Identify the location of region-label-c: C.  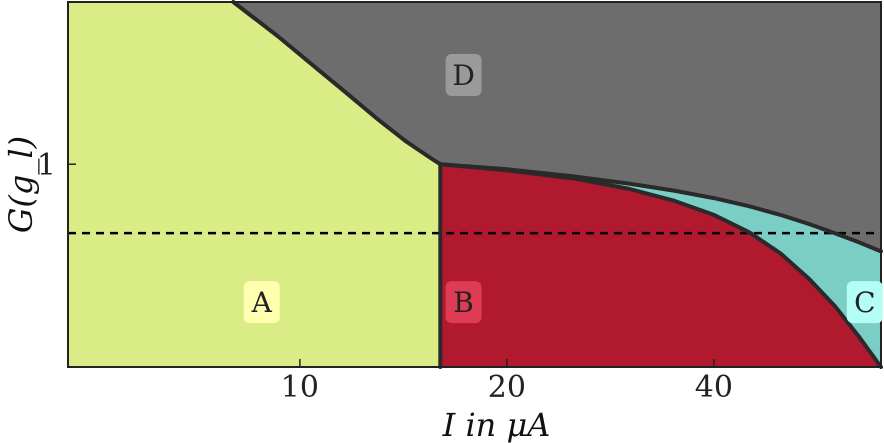
(864, 302).